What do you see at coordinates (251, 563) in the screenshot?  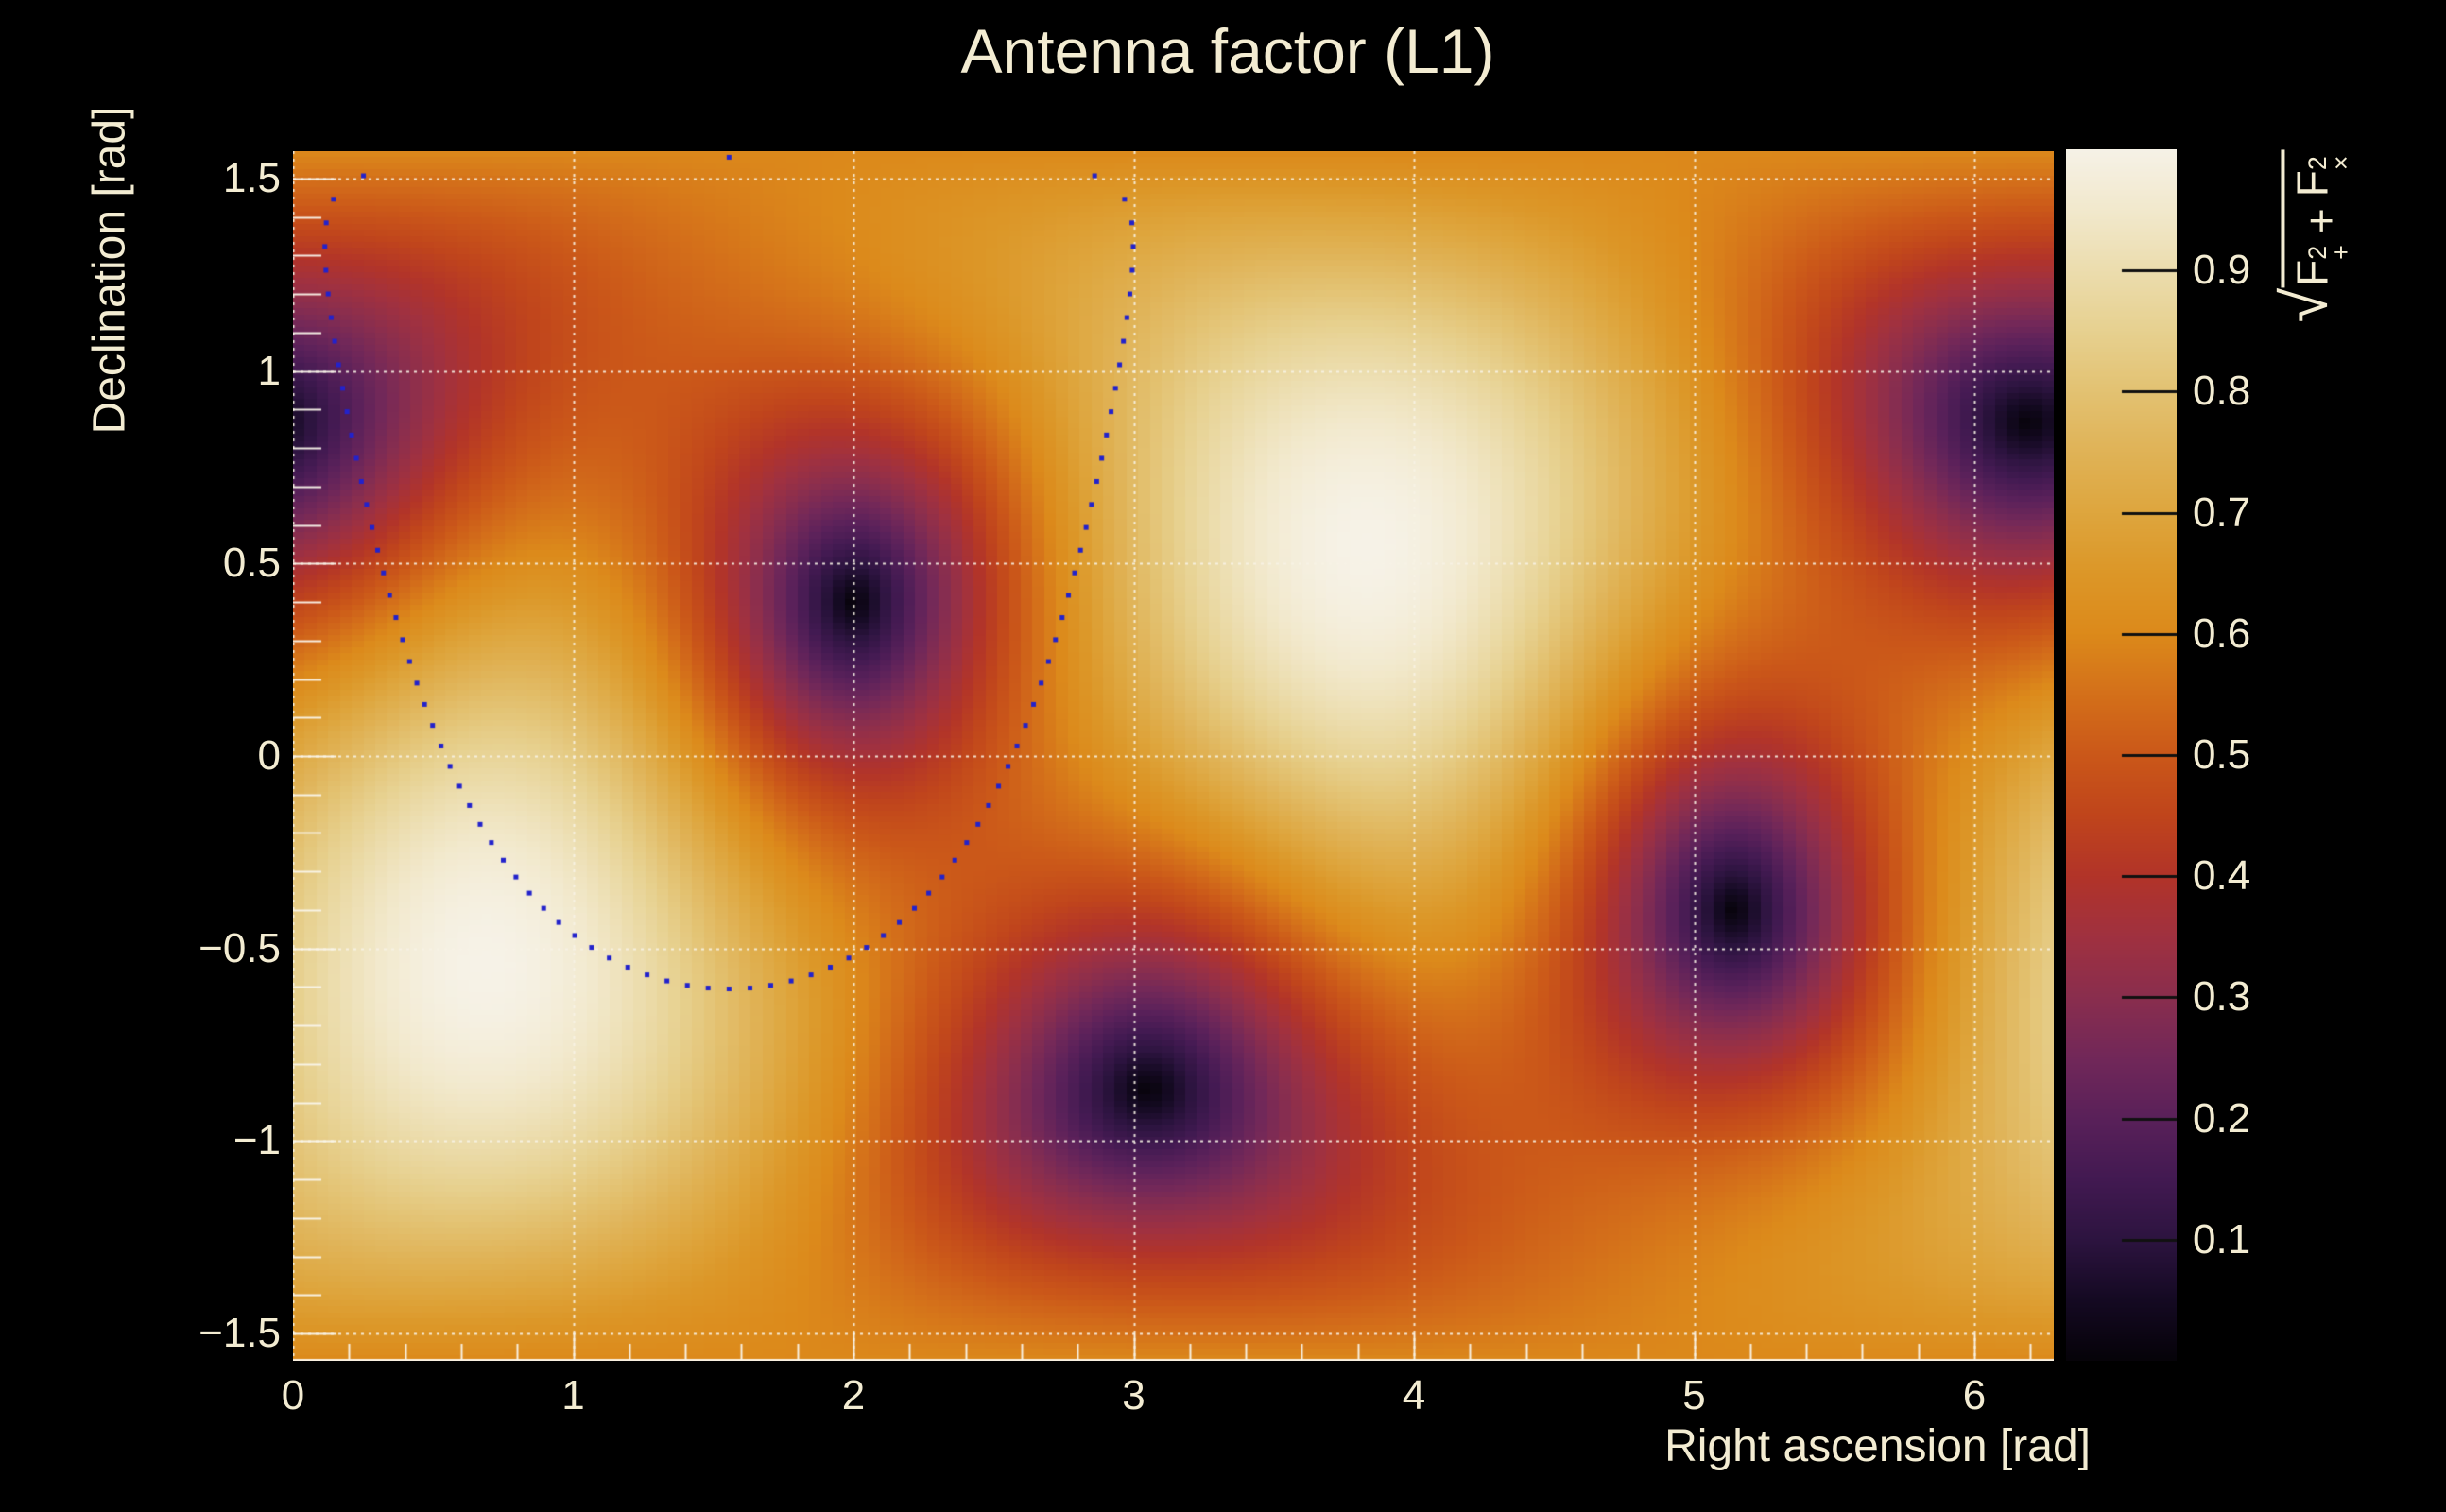 I see `y-tick-label: 0.5` at bounding box center [251, 563].